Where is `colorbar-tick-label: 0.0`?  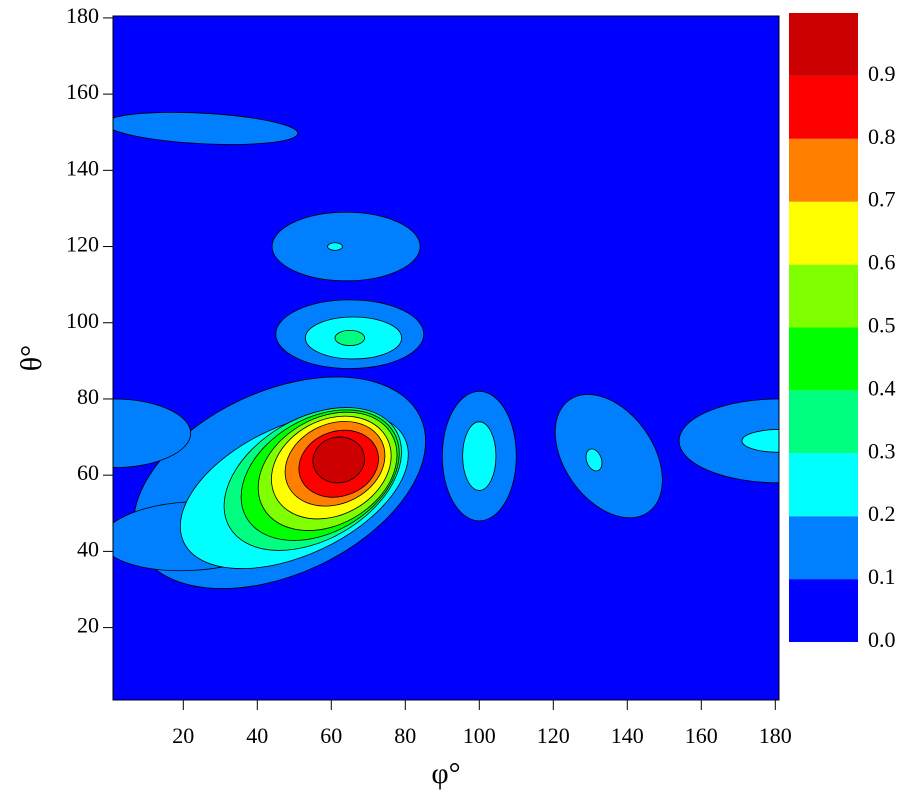 colorbar-tick-label: 0.0 is located at coordinates (882, 639).